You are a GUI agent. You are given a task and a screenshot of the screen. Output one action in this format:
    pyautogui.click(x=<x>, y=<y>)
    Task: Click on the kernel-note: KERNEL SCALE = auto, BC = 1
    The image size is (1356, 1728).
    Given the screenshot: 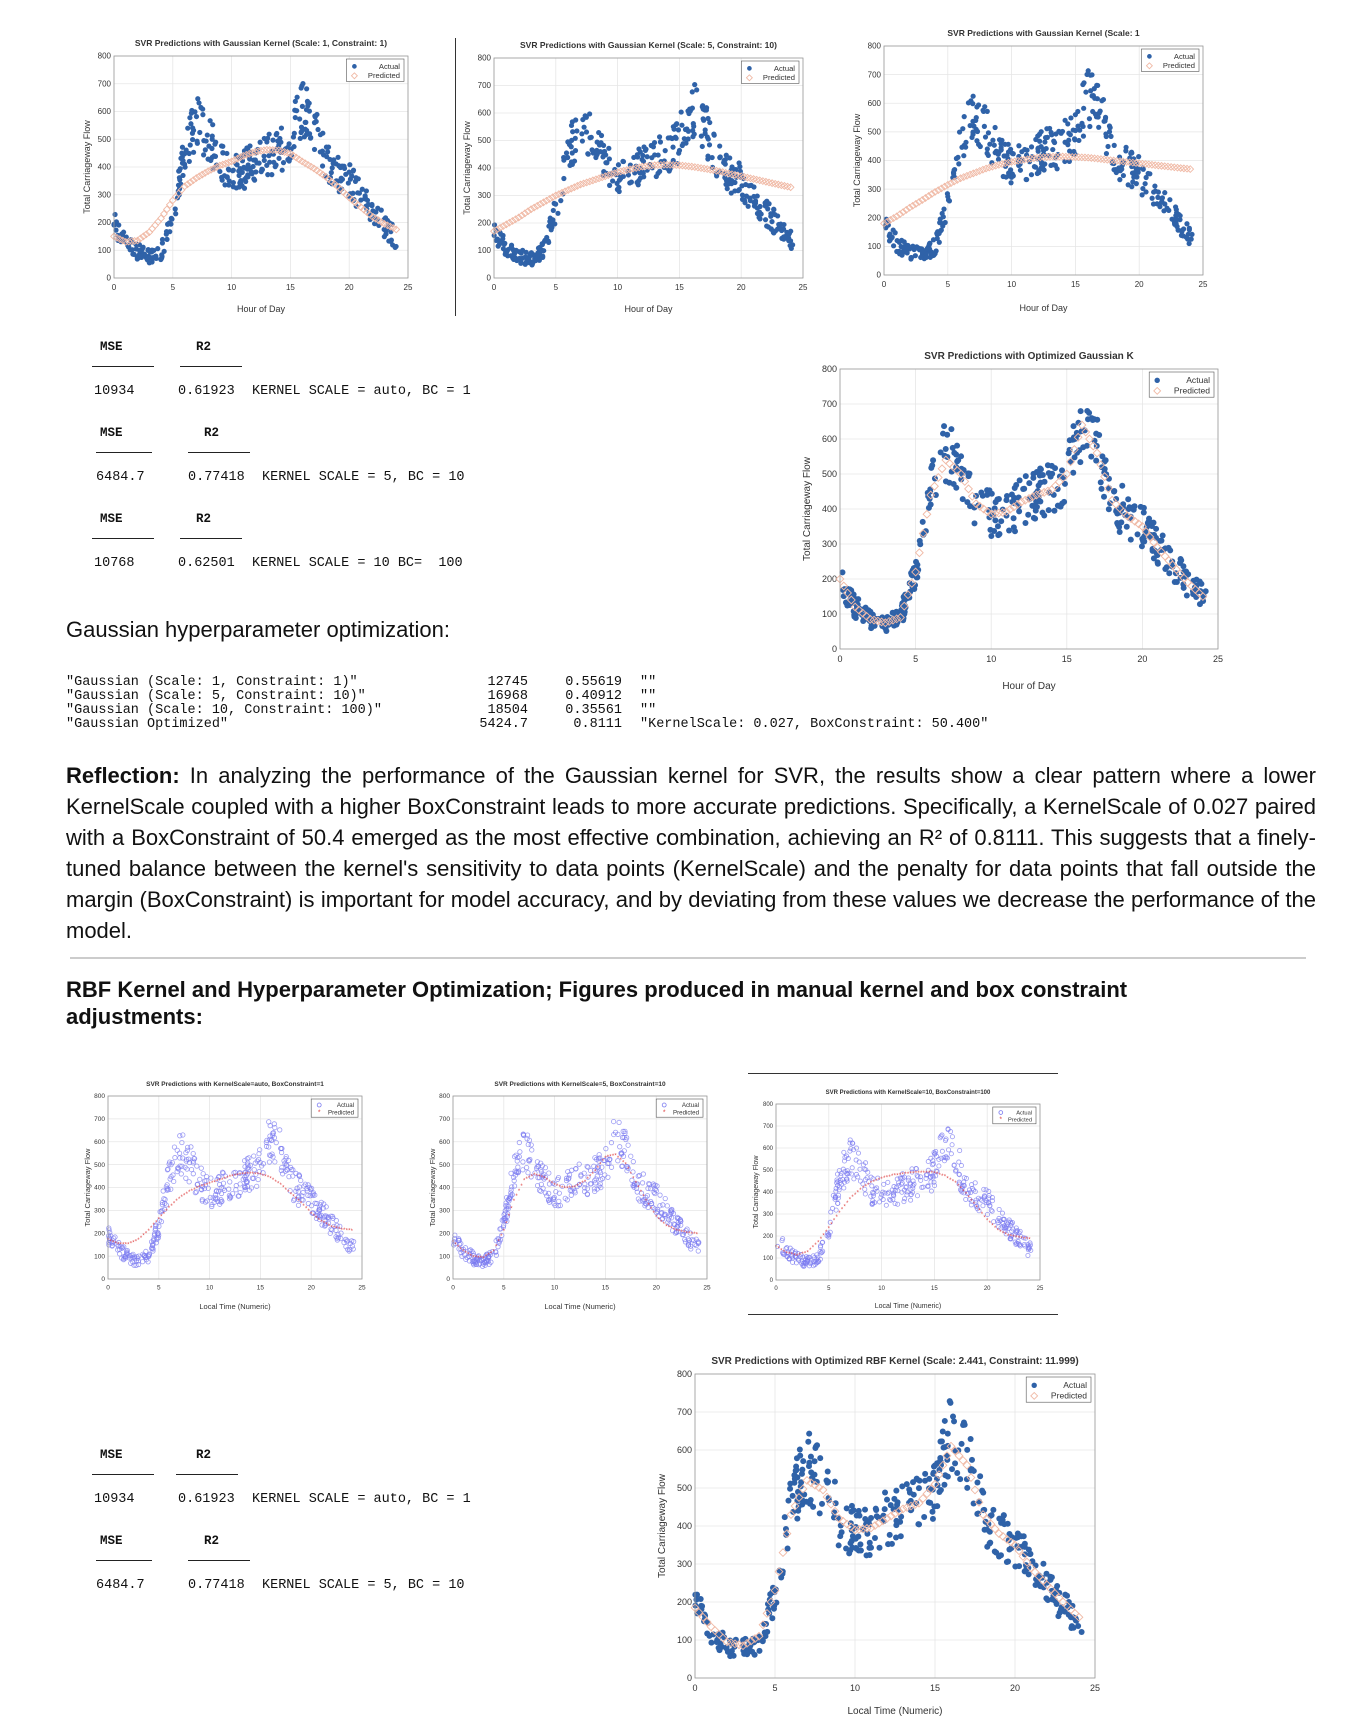 What is the action you would take?
    pyautogui.click(x=361, y=1499)
    